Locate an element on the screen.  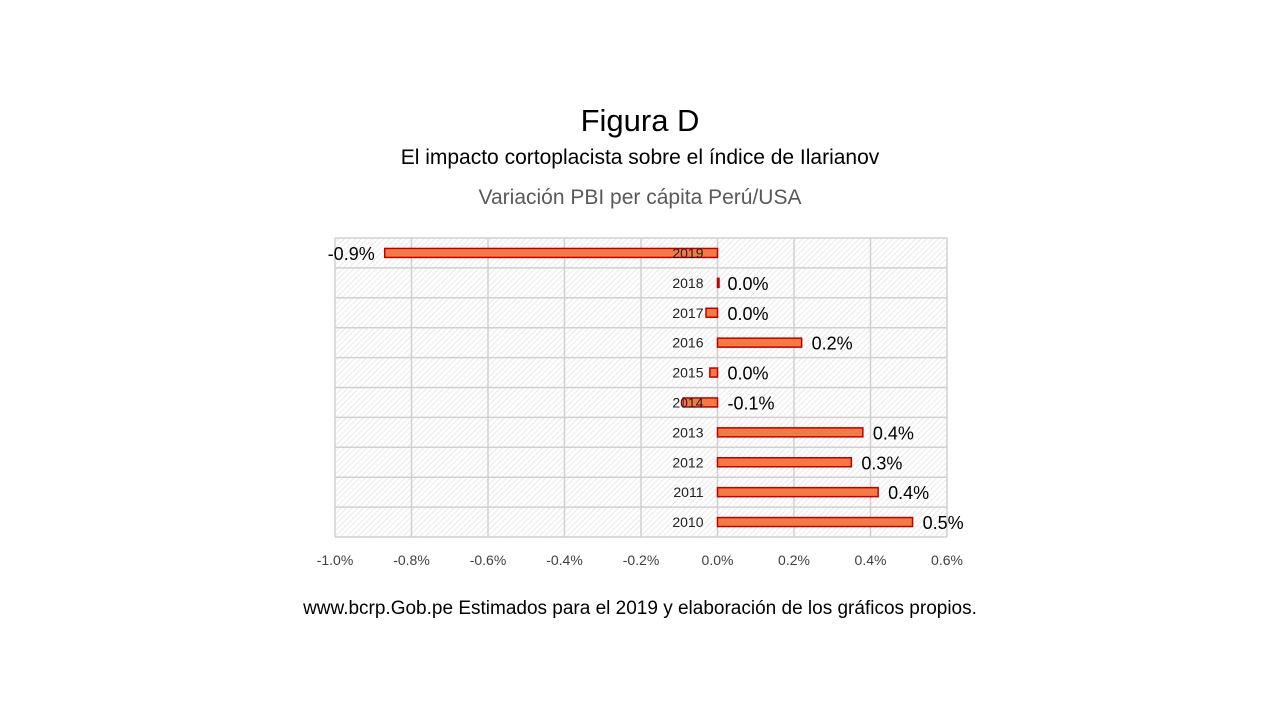
category-label: 2011 is located at coordinates (688, 492).